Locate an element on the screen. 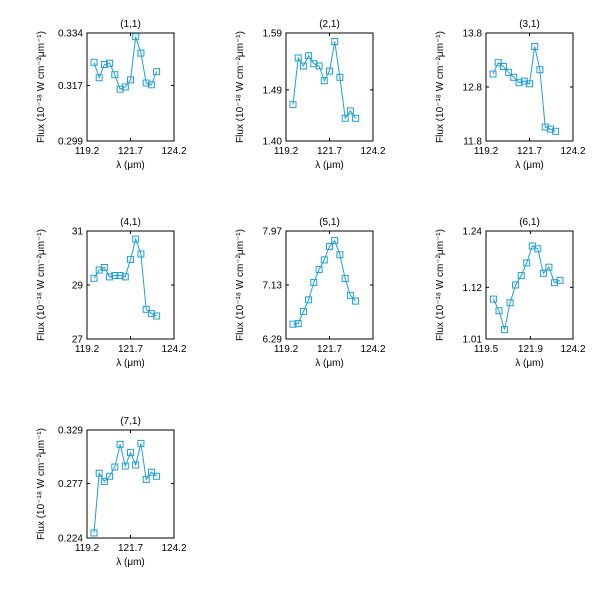 This screenshot has width=600, height=600. x-tick-label: 121.9 is located at coordinates (530, 349).